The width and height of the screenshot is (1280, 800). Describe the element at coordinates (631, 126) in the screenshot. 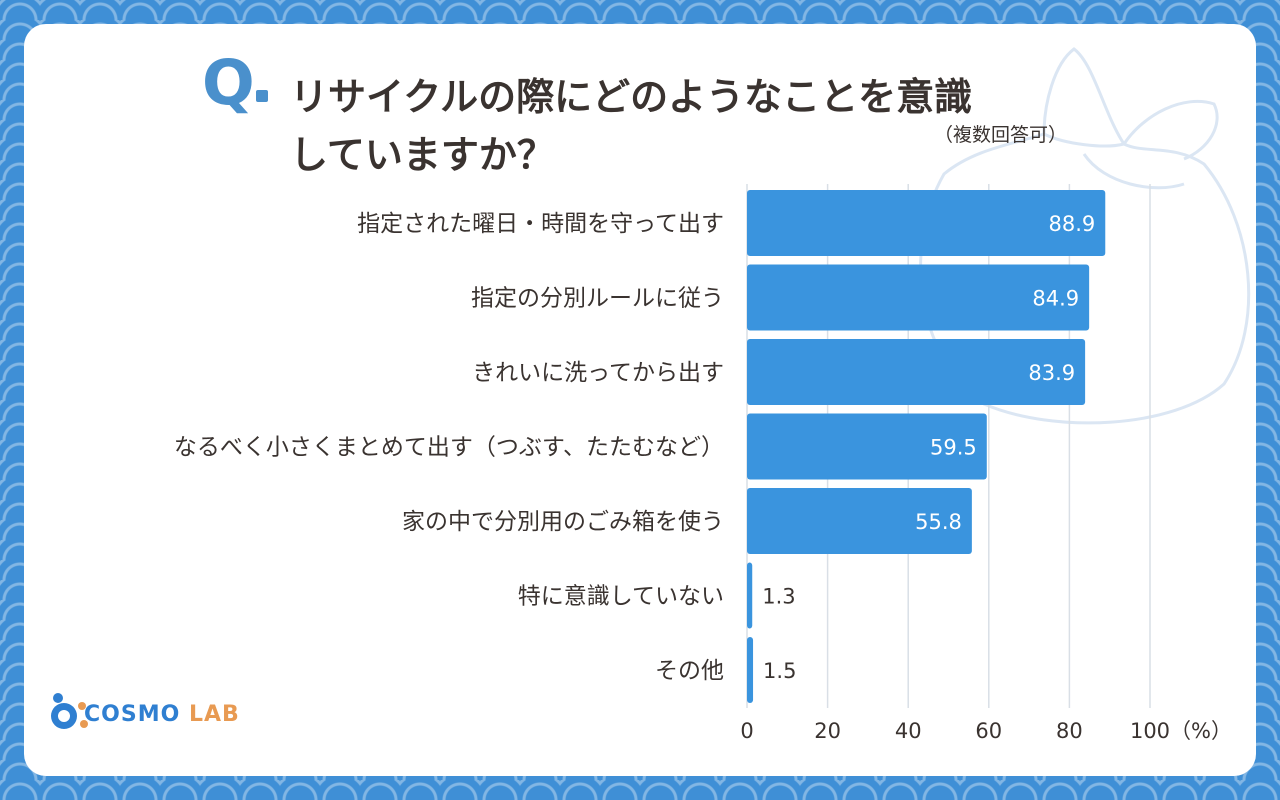

I see `question-title: リサイクルの際にどのようなことを意識 していますか？` at that location.